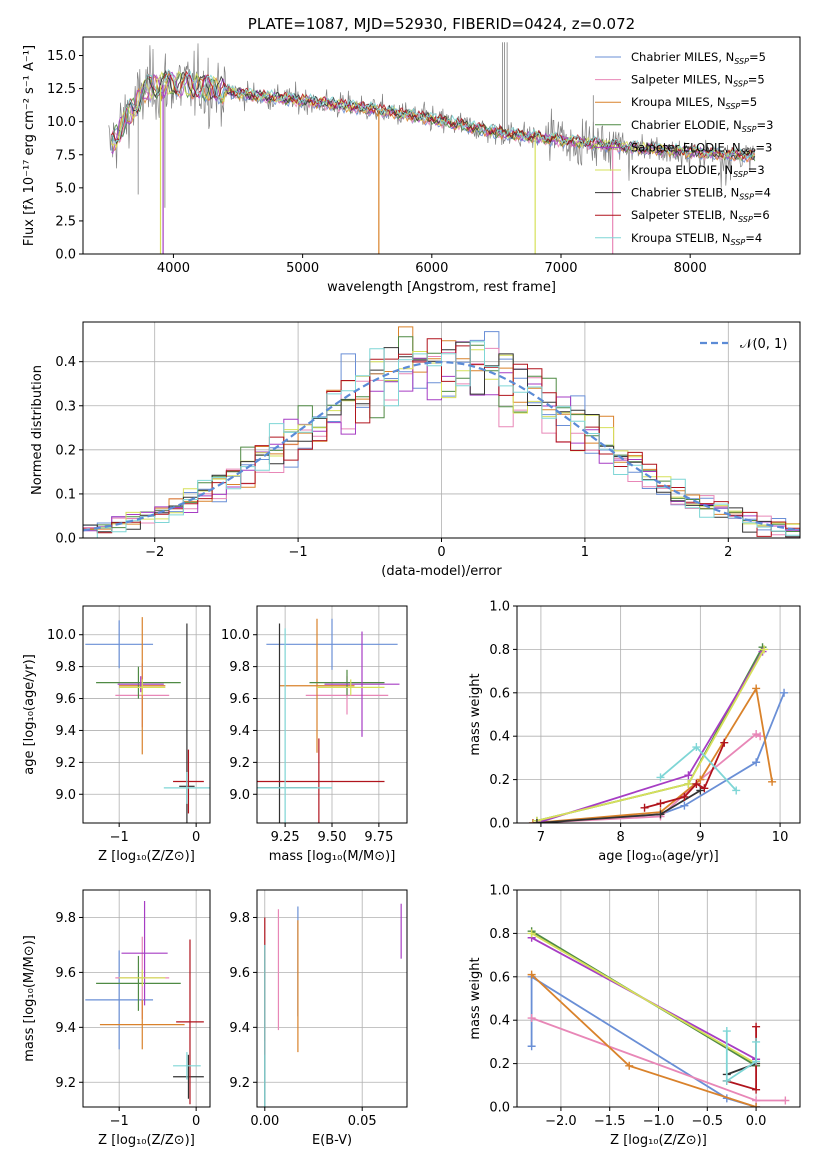 The image size is (819, 1174). Describe the element at coordinates (431, 268) in the screenshot. I see `x-tick-label: 6000` at that location.